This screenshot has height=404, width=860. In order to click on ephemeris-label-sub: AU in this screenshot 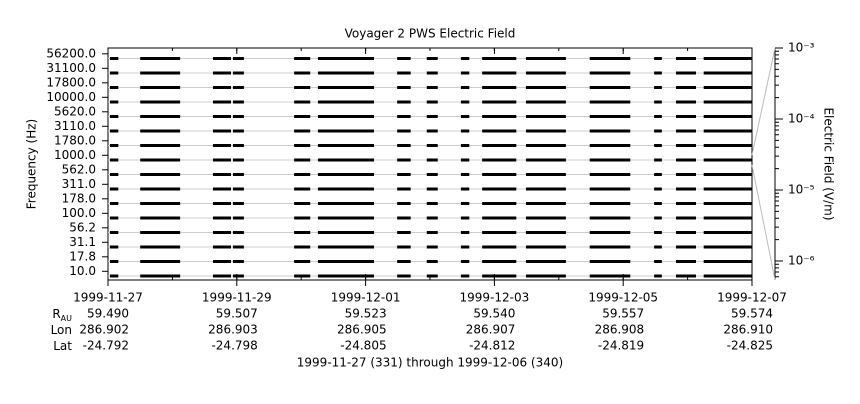, I will do `click(66, 318)`.